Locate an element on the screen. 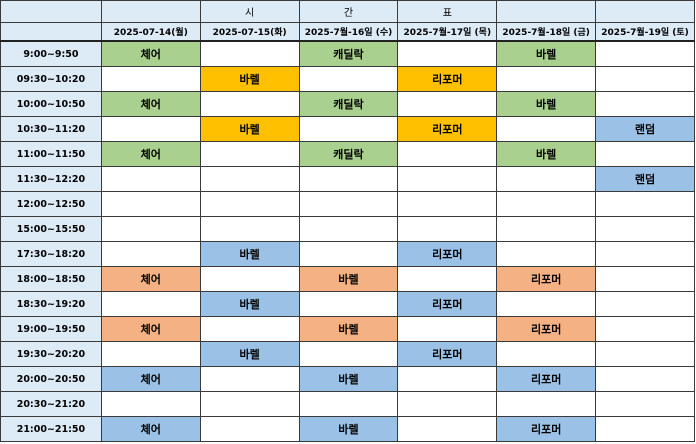 This screenshot has height=444, width=696. table-row: 11:30~12:20 랜덤 is located at coordinates (347, 179).